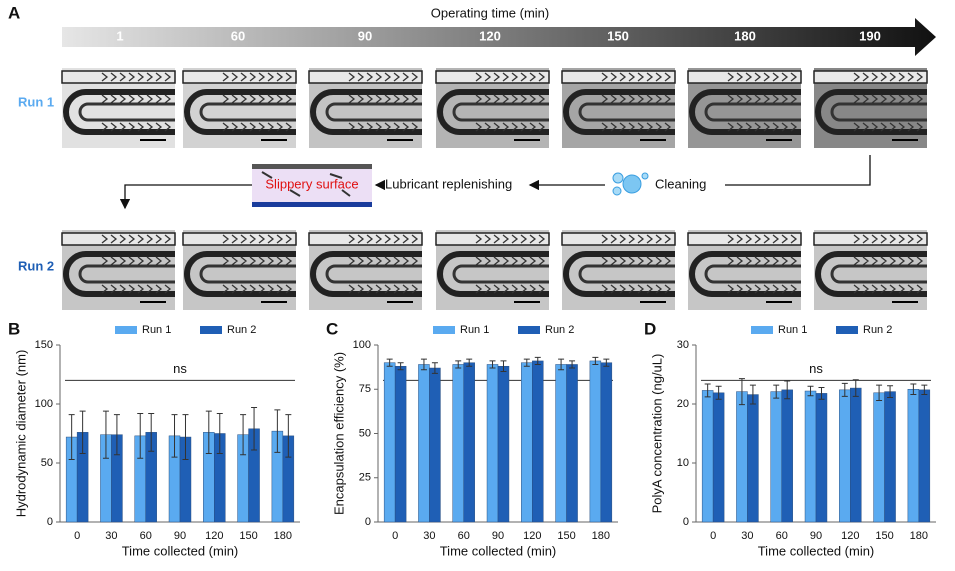 This screenshot has width=955, height=571. Describe the element at coordinates (365, 478) in the screenshot. I see `y-tick-label: 25` at that location.